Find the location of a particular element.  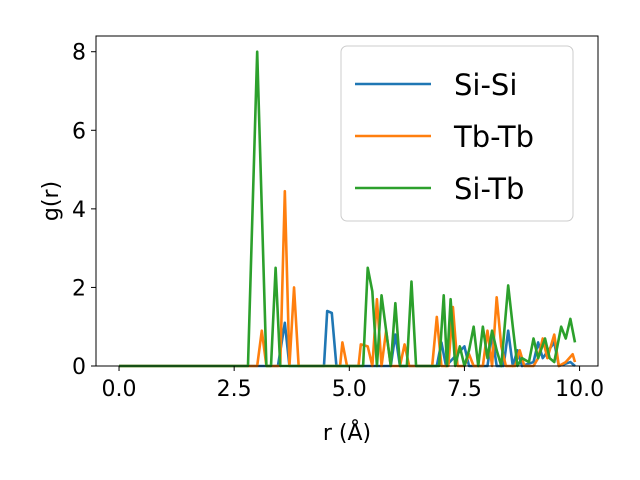

legend-box is located at coordinates (457, 133).